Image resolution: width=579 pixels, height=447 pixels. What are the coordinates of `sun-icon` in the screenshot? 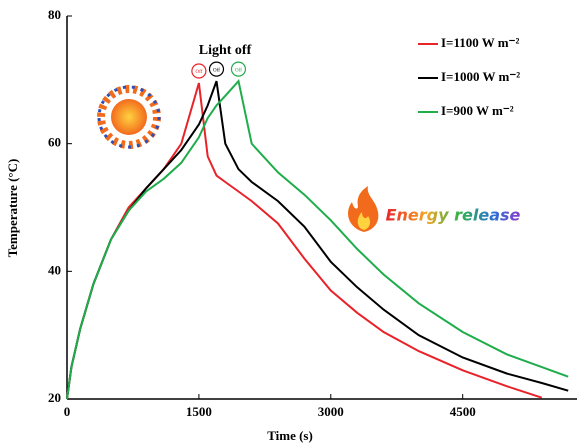 It's located at (129, 117).